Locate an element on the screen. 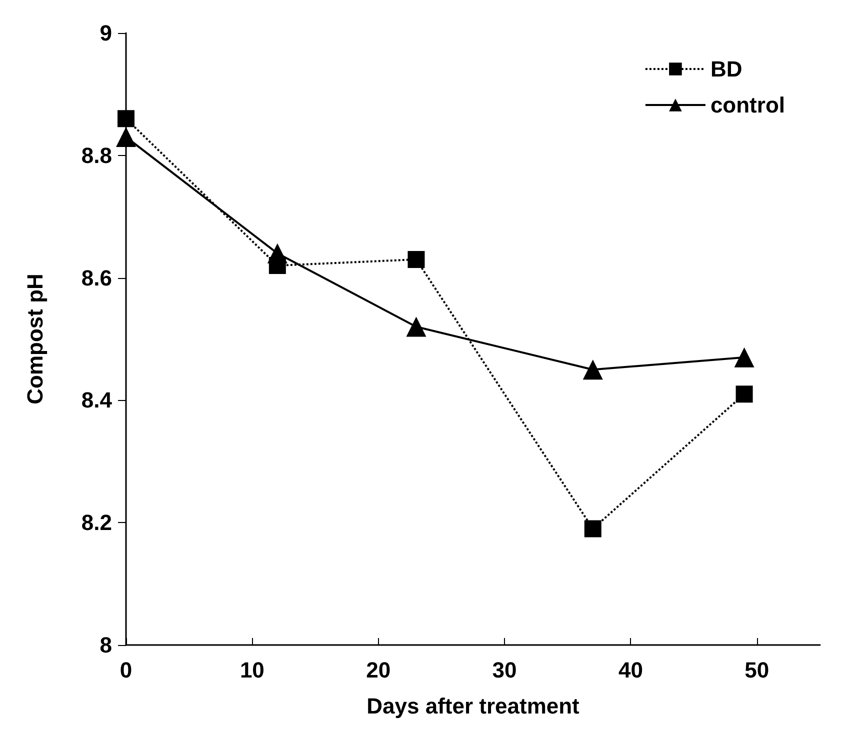 The width and height of the screenshot is (858, 753). x-tick-label: 40 is located at coordinates (630, 670).